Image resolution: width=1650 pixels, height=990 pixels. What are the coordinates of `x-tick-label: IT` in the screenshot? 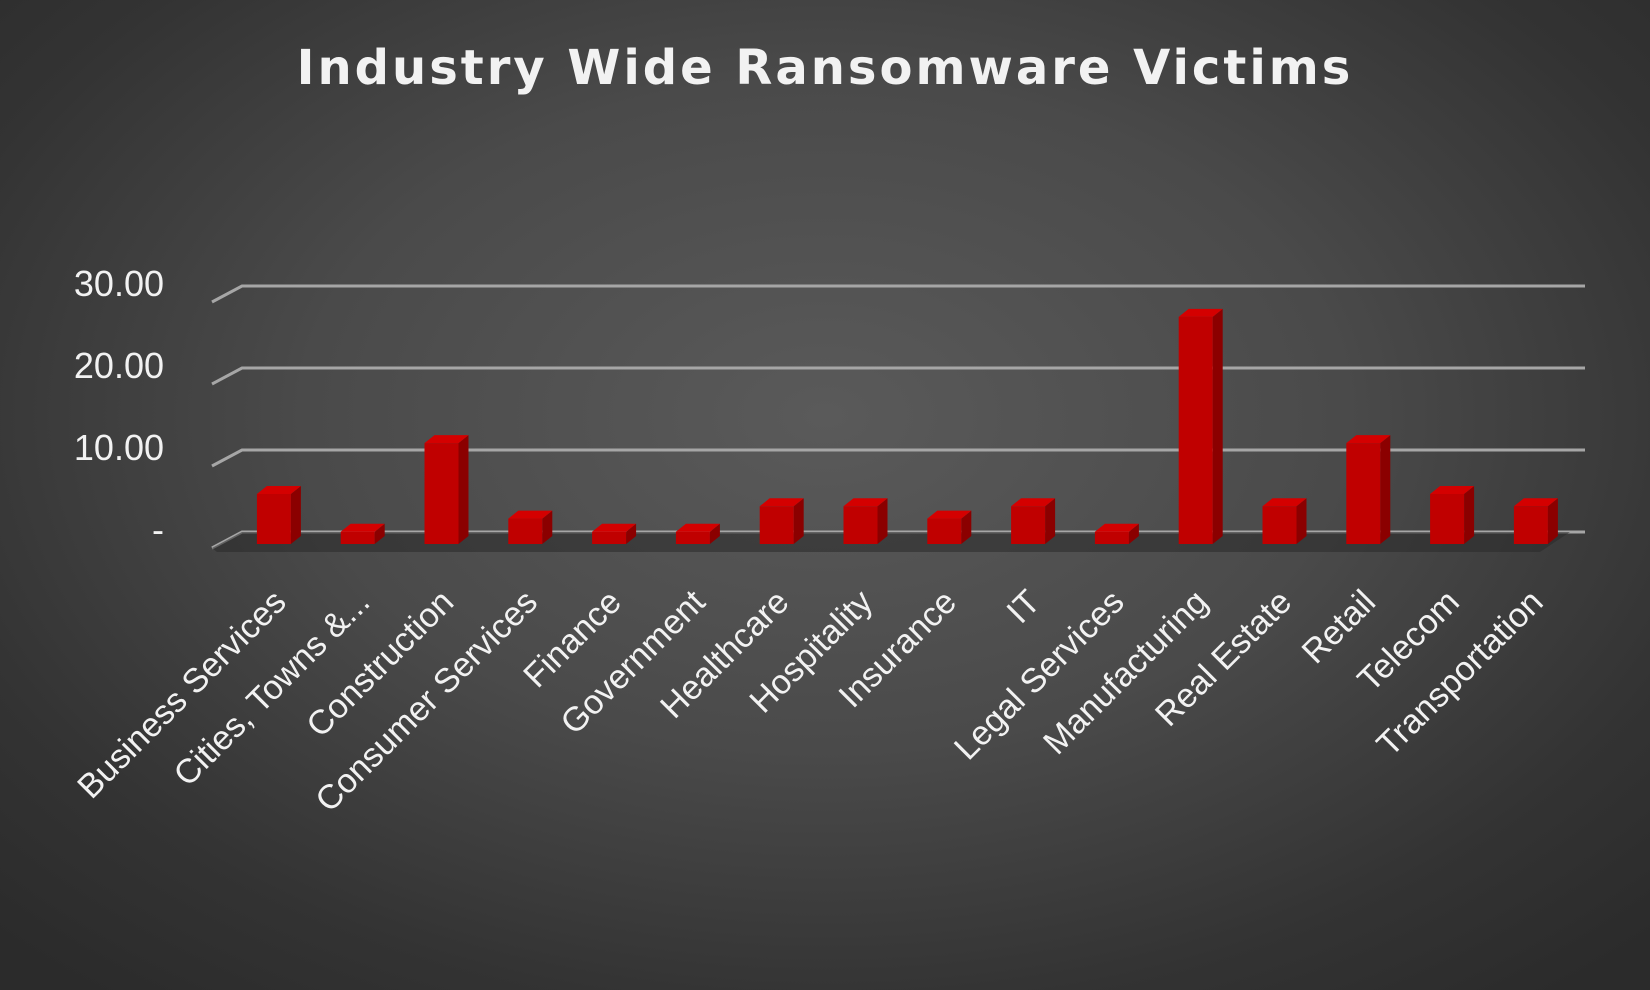 It's located at (1024, 607).